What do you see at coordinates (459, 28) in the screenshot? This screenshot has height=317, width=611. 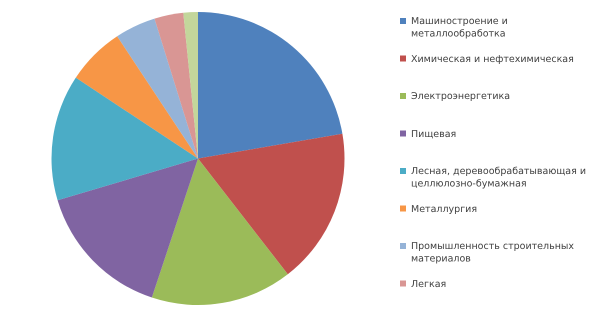 I see `legend-label: Машиностроение и металлообработка` at bounding box center [459, 28].